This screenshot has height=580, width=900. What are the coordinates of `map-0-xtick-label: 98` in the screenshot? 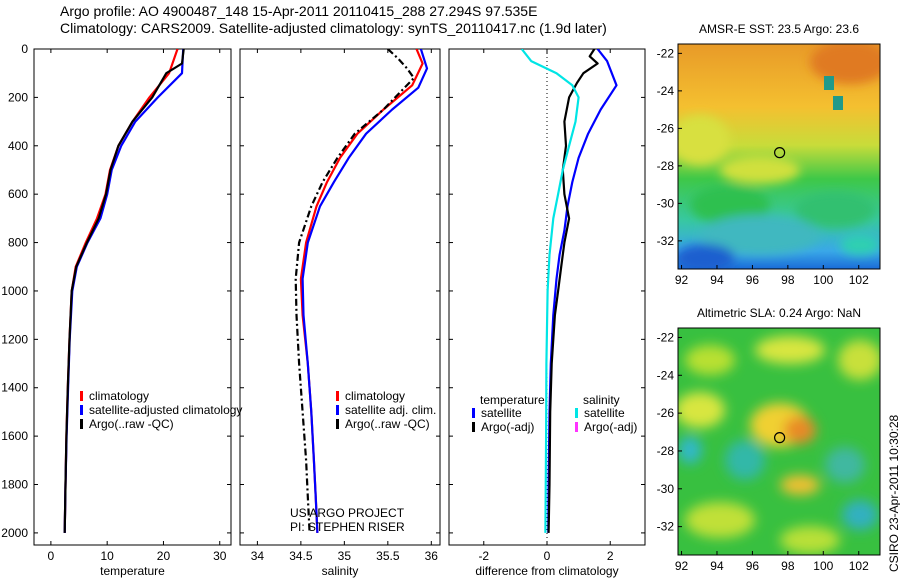 It's located at (788, 280).